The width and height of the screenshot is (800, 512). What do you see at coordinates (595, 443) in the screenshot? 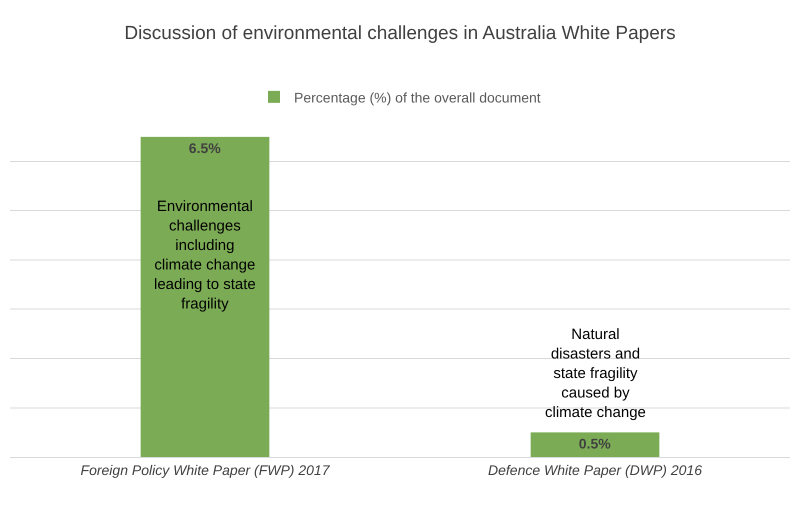
I see `data-label: 0.5%` at bounding box center [595, 443].